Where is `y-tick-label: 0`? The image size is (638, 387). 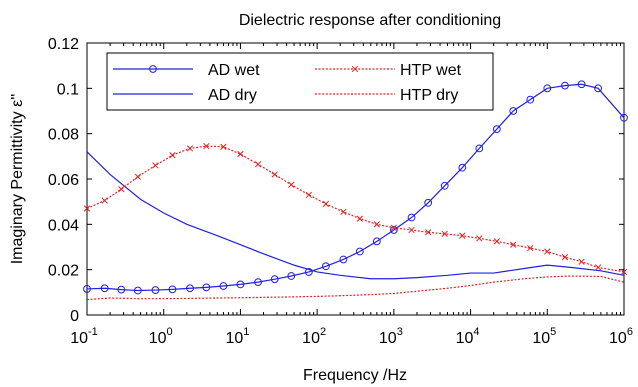 y-tick-label: 0 is located at coordinates (74, 316).